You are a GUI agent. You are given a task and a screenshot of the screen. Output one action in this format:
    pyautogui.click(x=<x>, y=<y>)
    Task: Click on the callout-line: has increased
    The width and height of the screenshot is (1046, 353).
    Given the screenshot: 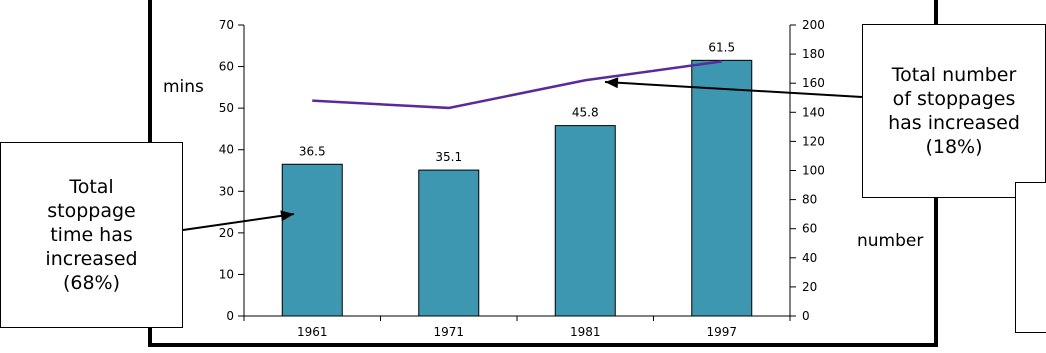 What is the action you would take?
    pyautogui.click(x=954, y=123)
    